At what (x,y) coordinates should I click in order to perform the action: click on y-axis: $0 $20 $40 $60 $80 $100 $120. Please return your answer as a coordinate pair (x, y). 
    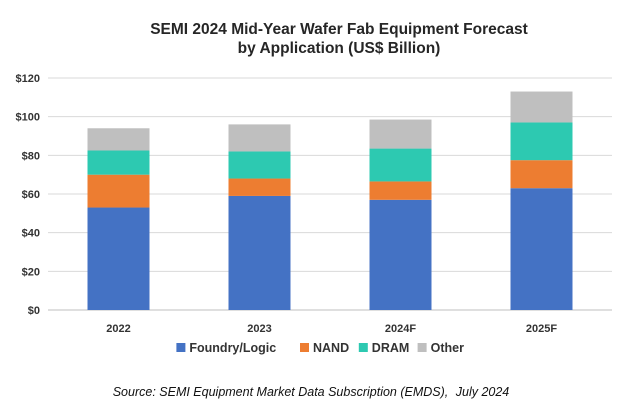
    Looking at the image, I should click on (28, 195).